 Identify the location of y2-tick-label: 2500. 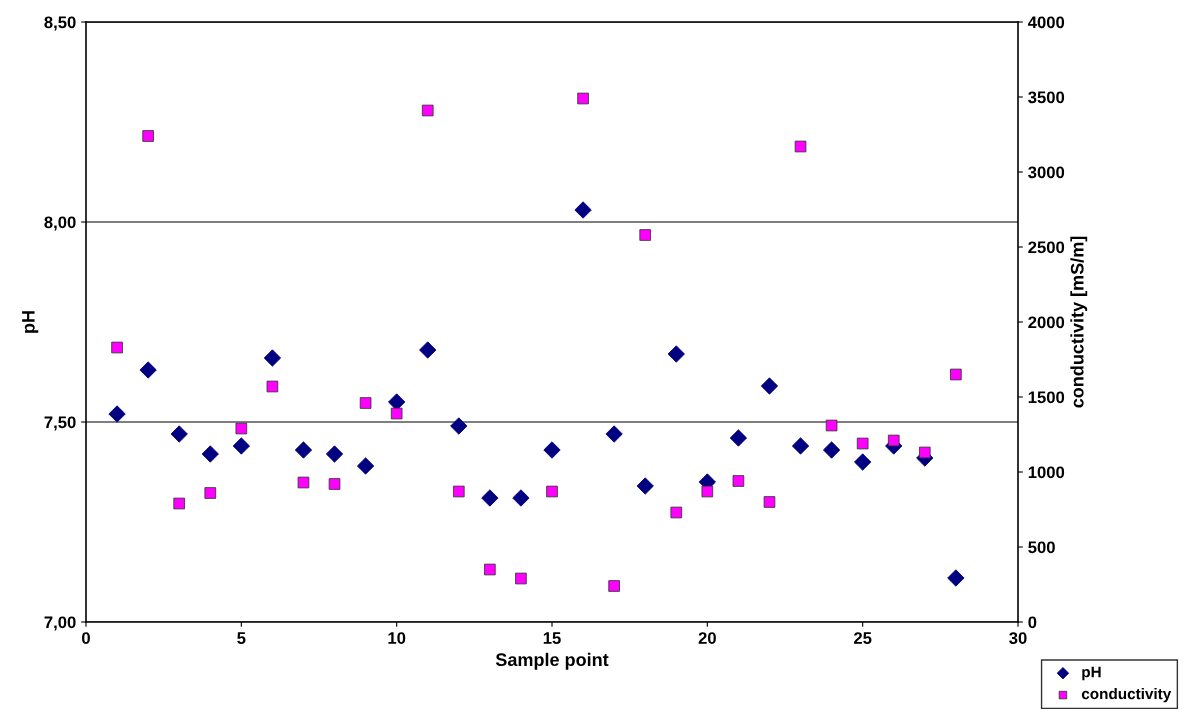
(1046, 247).